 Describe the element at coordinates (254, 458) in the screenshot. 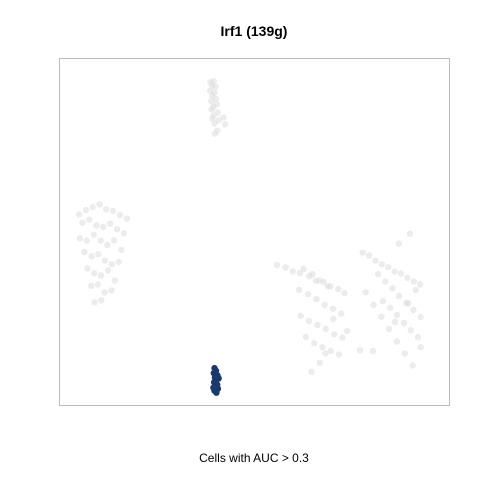

I see `x-axis-label: Cells with AUC > 0.3` at that location.